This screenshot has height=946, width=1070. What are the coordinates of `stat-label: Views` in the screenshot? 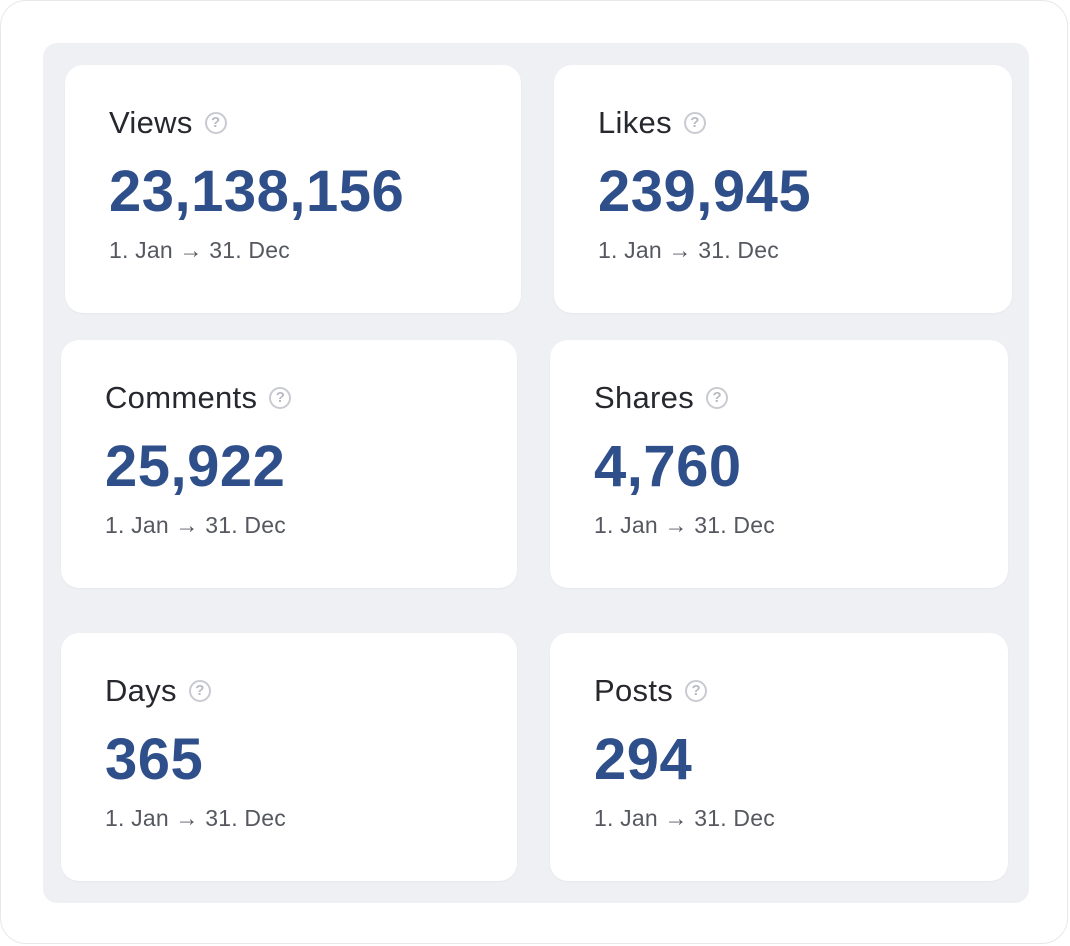 It's located at (151, 122).